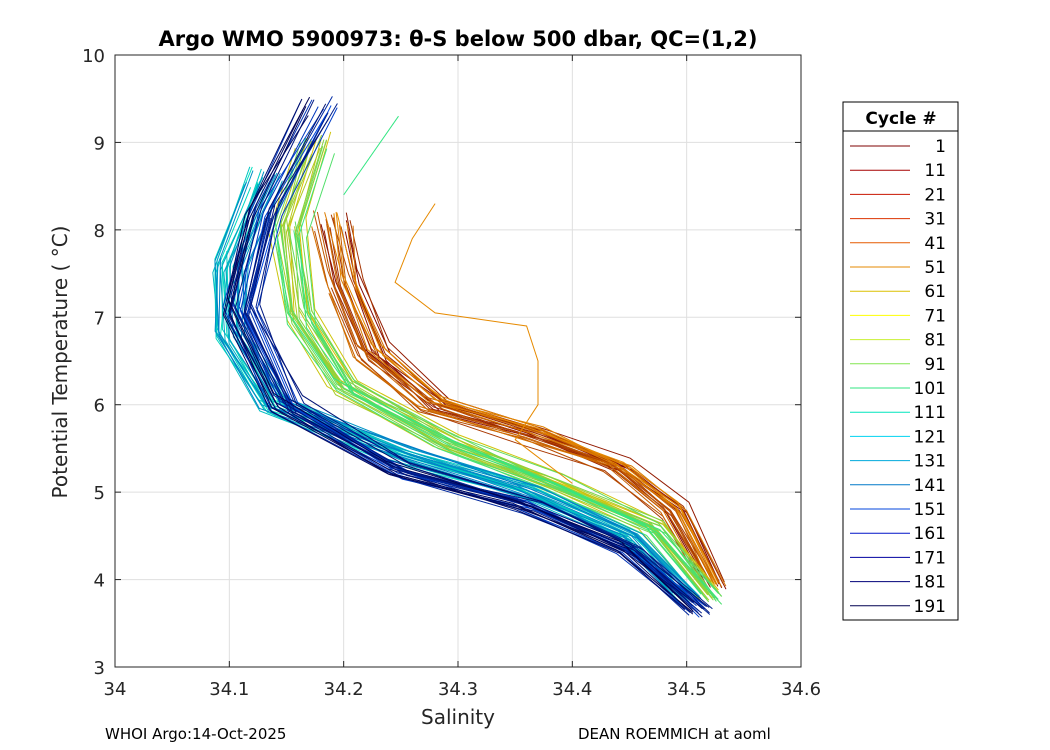 The image size is (1050, 750). What do you see at coordinates (930, 583) in the screenshot?
I see `legend-label: 181` at bounding box center [930, 583].